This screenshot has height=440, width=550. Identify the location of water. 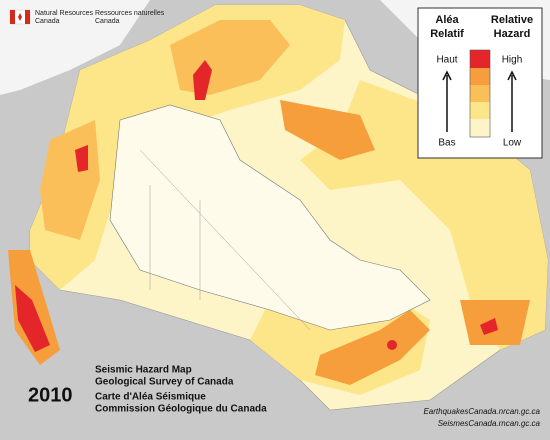
(75, 47).